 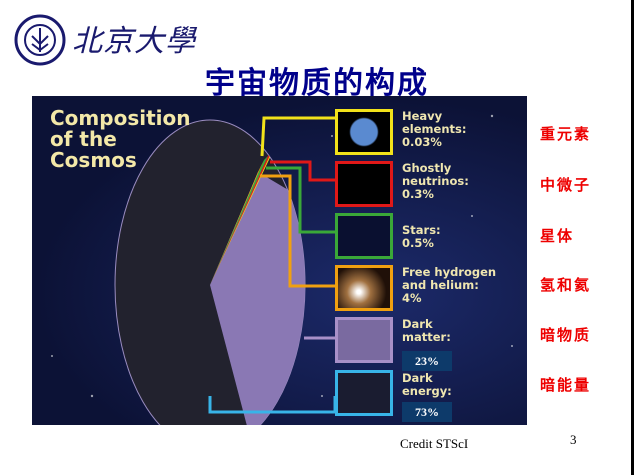 I want to click on label-hydrogen-helium: Free hydrogen and helium: 4%, so click(x=449, y=285).